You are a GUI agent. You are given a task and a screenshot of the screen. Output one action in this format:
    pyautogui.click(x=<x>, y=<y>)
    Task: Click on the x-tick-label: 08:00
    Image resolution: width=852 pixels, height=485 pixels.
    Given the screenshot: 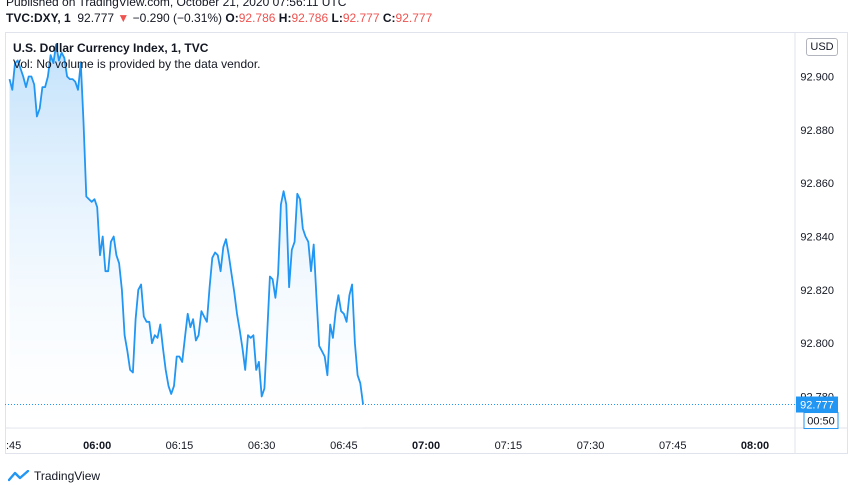 What is the action you would take?
    pyautogui.click(x=755, y=446)
    